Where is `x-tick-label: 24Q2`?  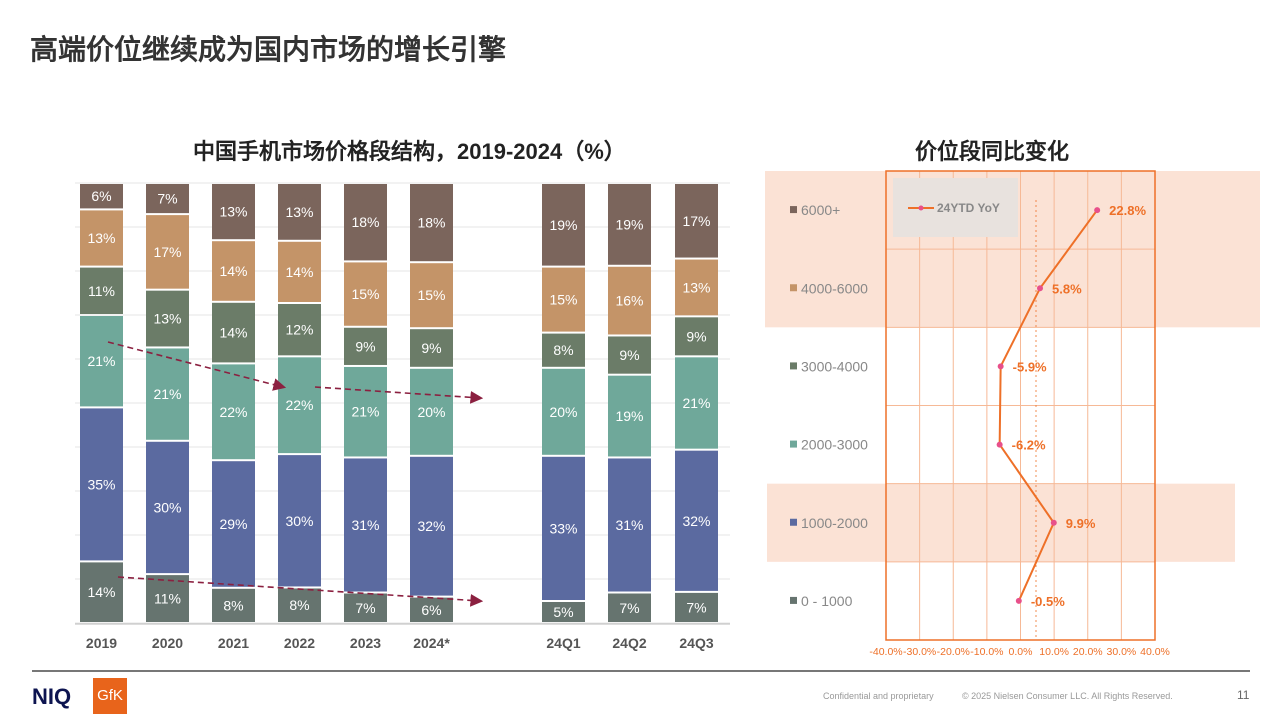
x-tick-label: 24Q2 is located at coordinates (629, 643).